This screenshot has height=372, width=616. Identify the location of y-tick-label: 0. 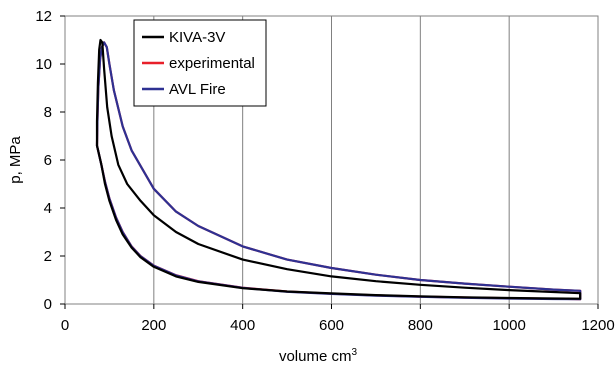
(48, 304).